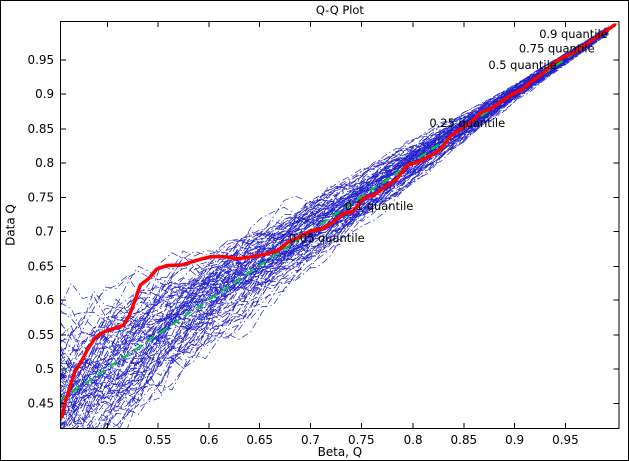  What do you see at coordinates (565, 440) in the screenshot?
I see `x-tick-label: 0.95` at bounding box center [565, 440].